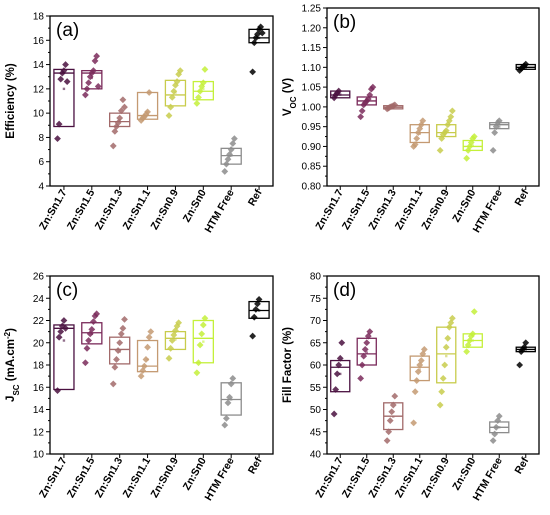 The image size is (550, 515). Describe the element at coordinates (11, 330) in the screenshot. I see `y-axis-title-end: )` at that location.